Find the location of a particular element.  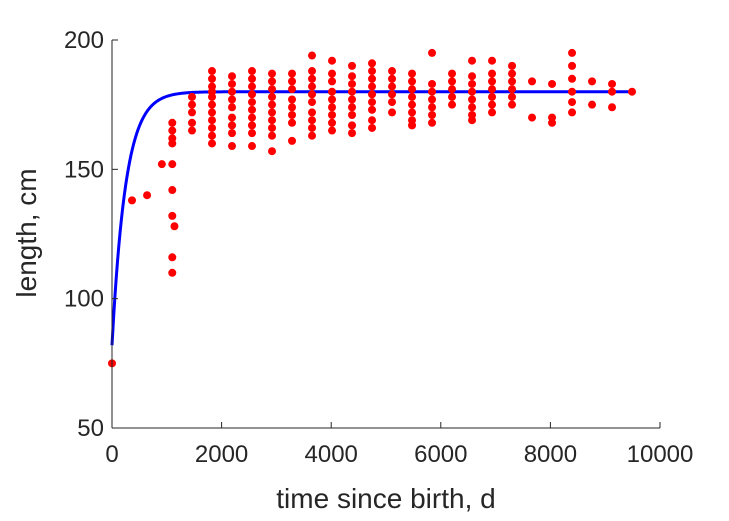

x-axis-title: time since birth, d is located at coordinates (385, 498).